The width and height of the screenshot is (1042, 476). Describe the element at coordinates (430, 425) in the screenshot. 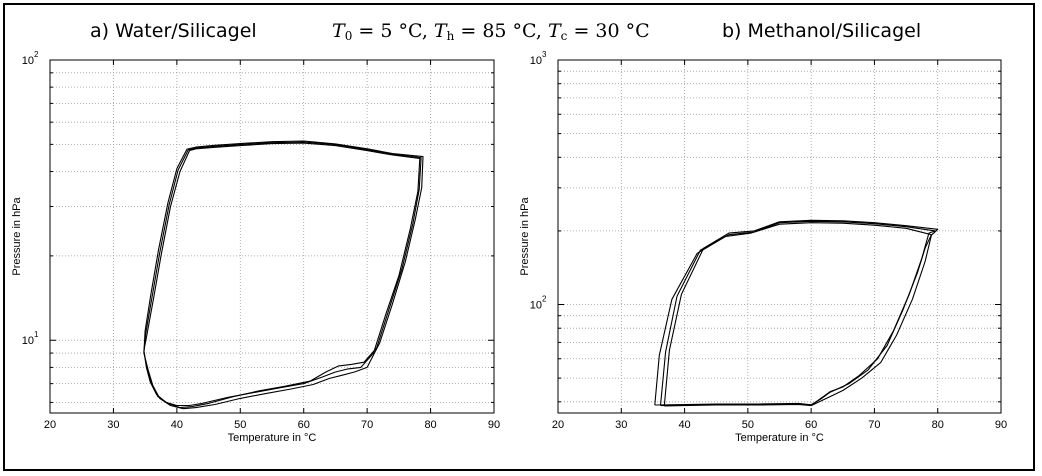

I see `chart-a-xtick-label: 80` at that location.